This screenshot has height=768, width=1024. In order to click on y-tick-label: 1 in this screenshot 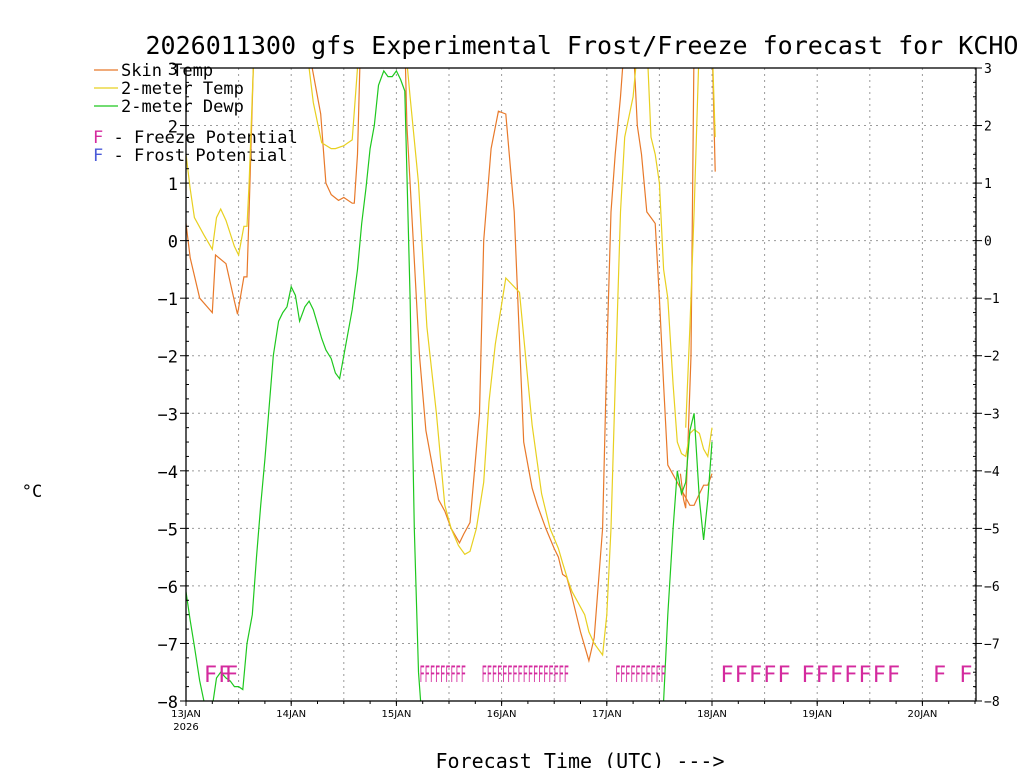, I will do `click(173, 185)`.